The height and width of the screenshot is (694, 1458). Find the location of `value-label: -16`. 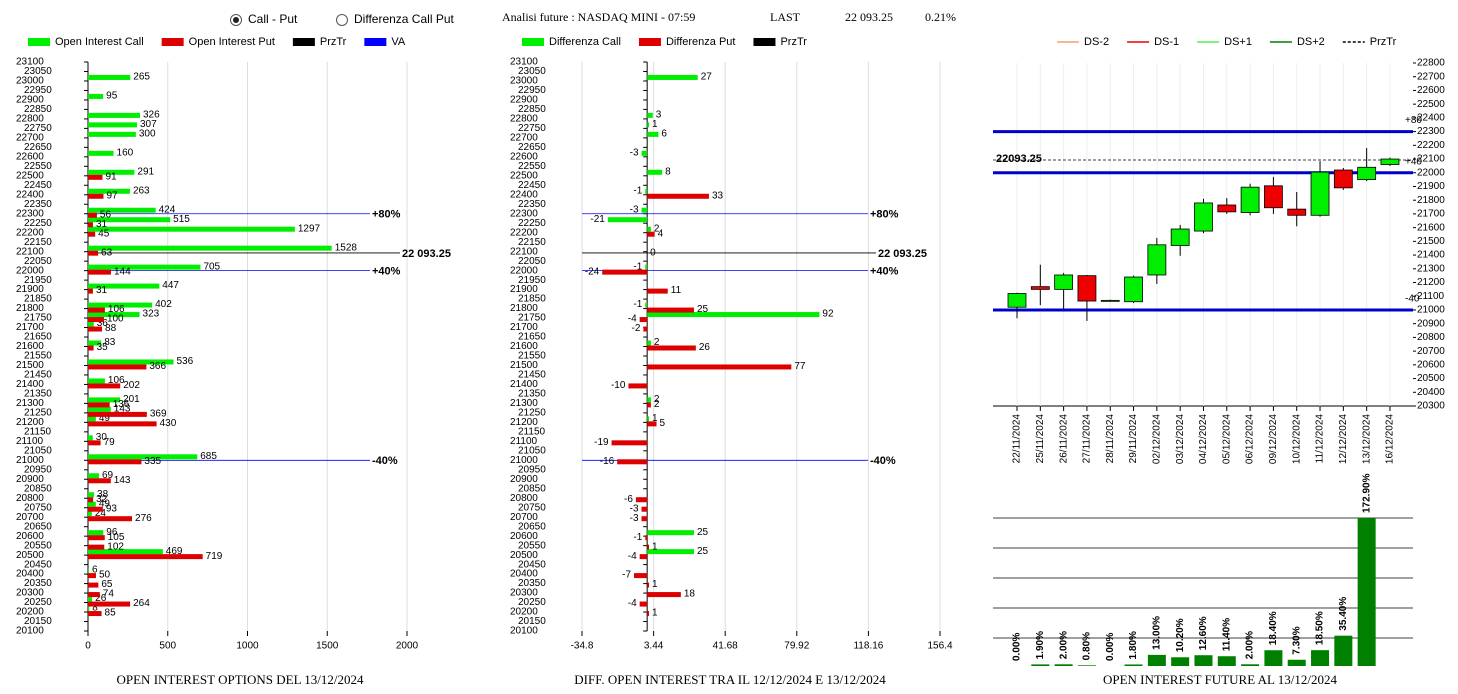

value-label: -16 is located at coordinates (607, 461).